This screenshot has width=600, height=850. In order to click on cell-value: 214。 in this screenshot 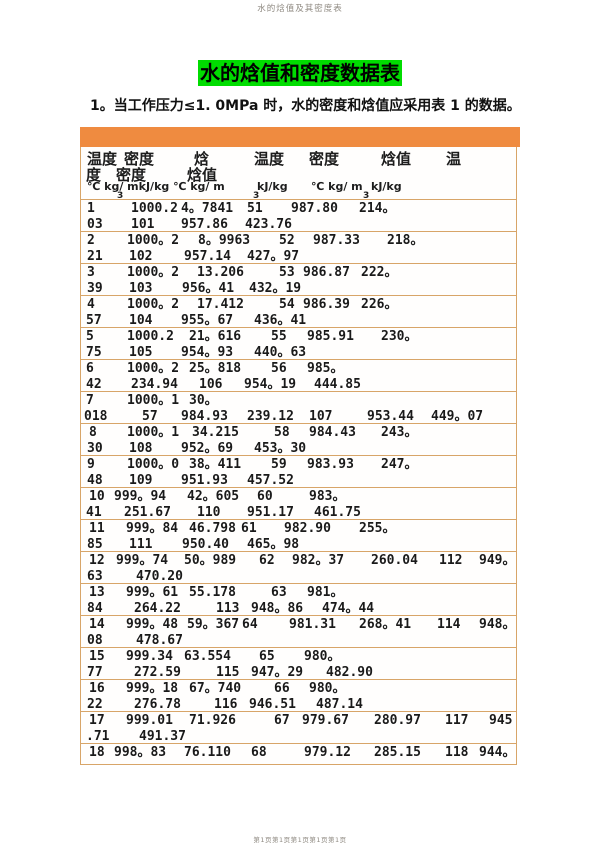, I will do `click(377, 208)`.